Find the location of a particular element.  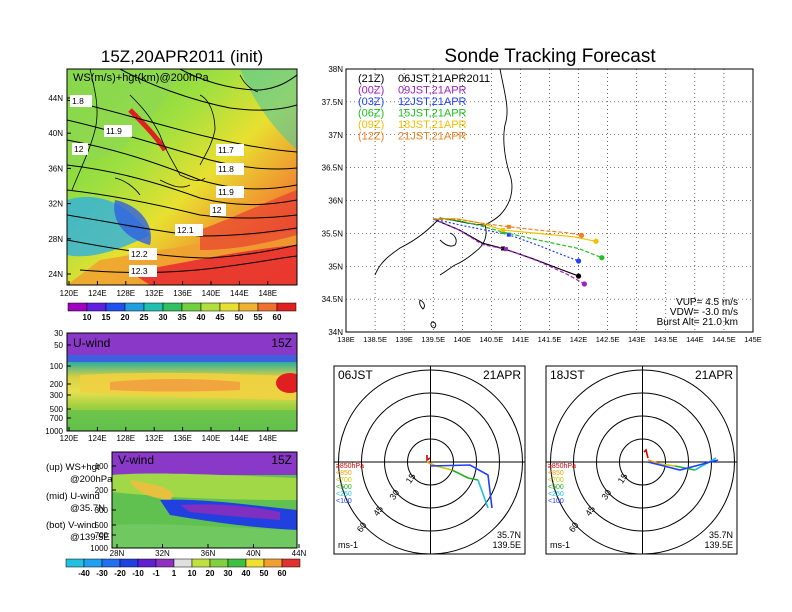

x-tick-label: 141E is located at coordinates (521, 339).